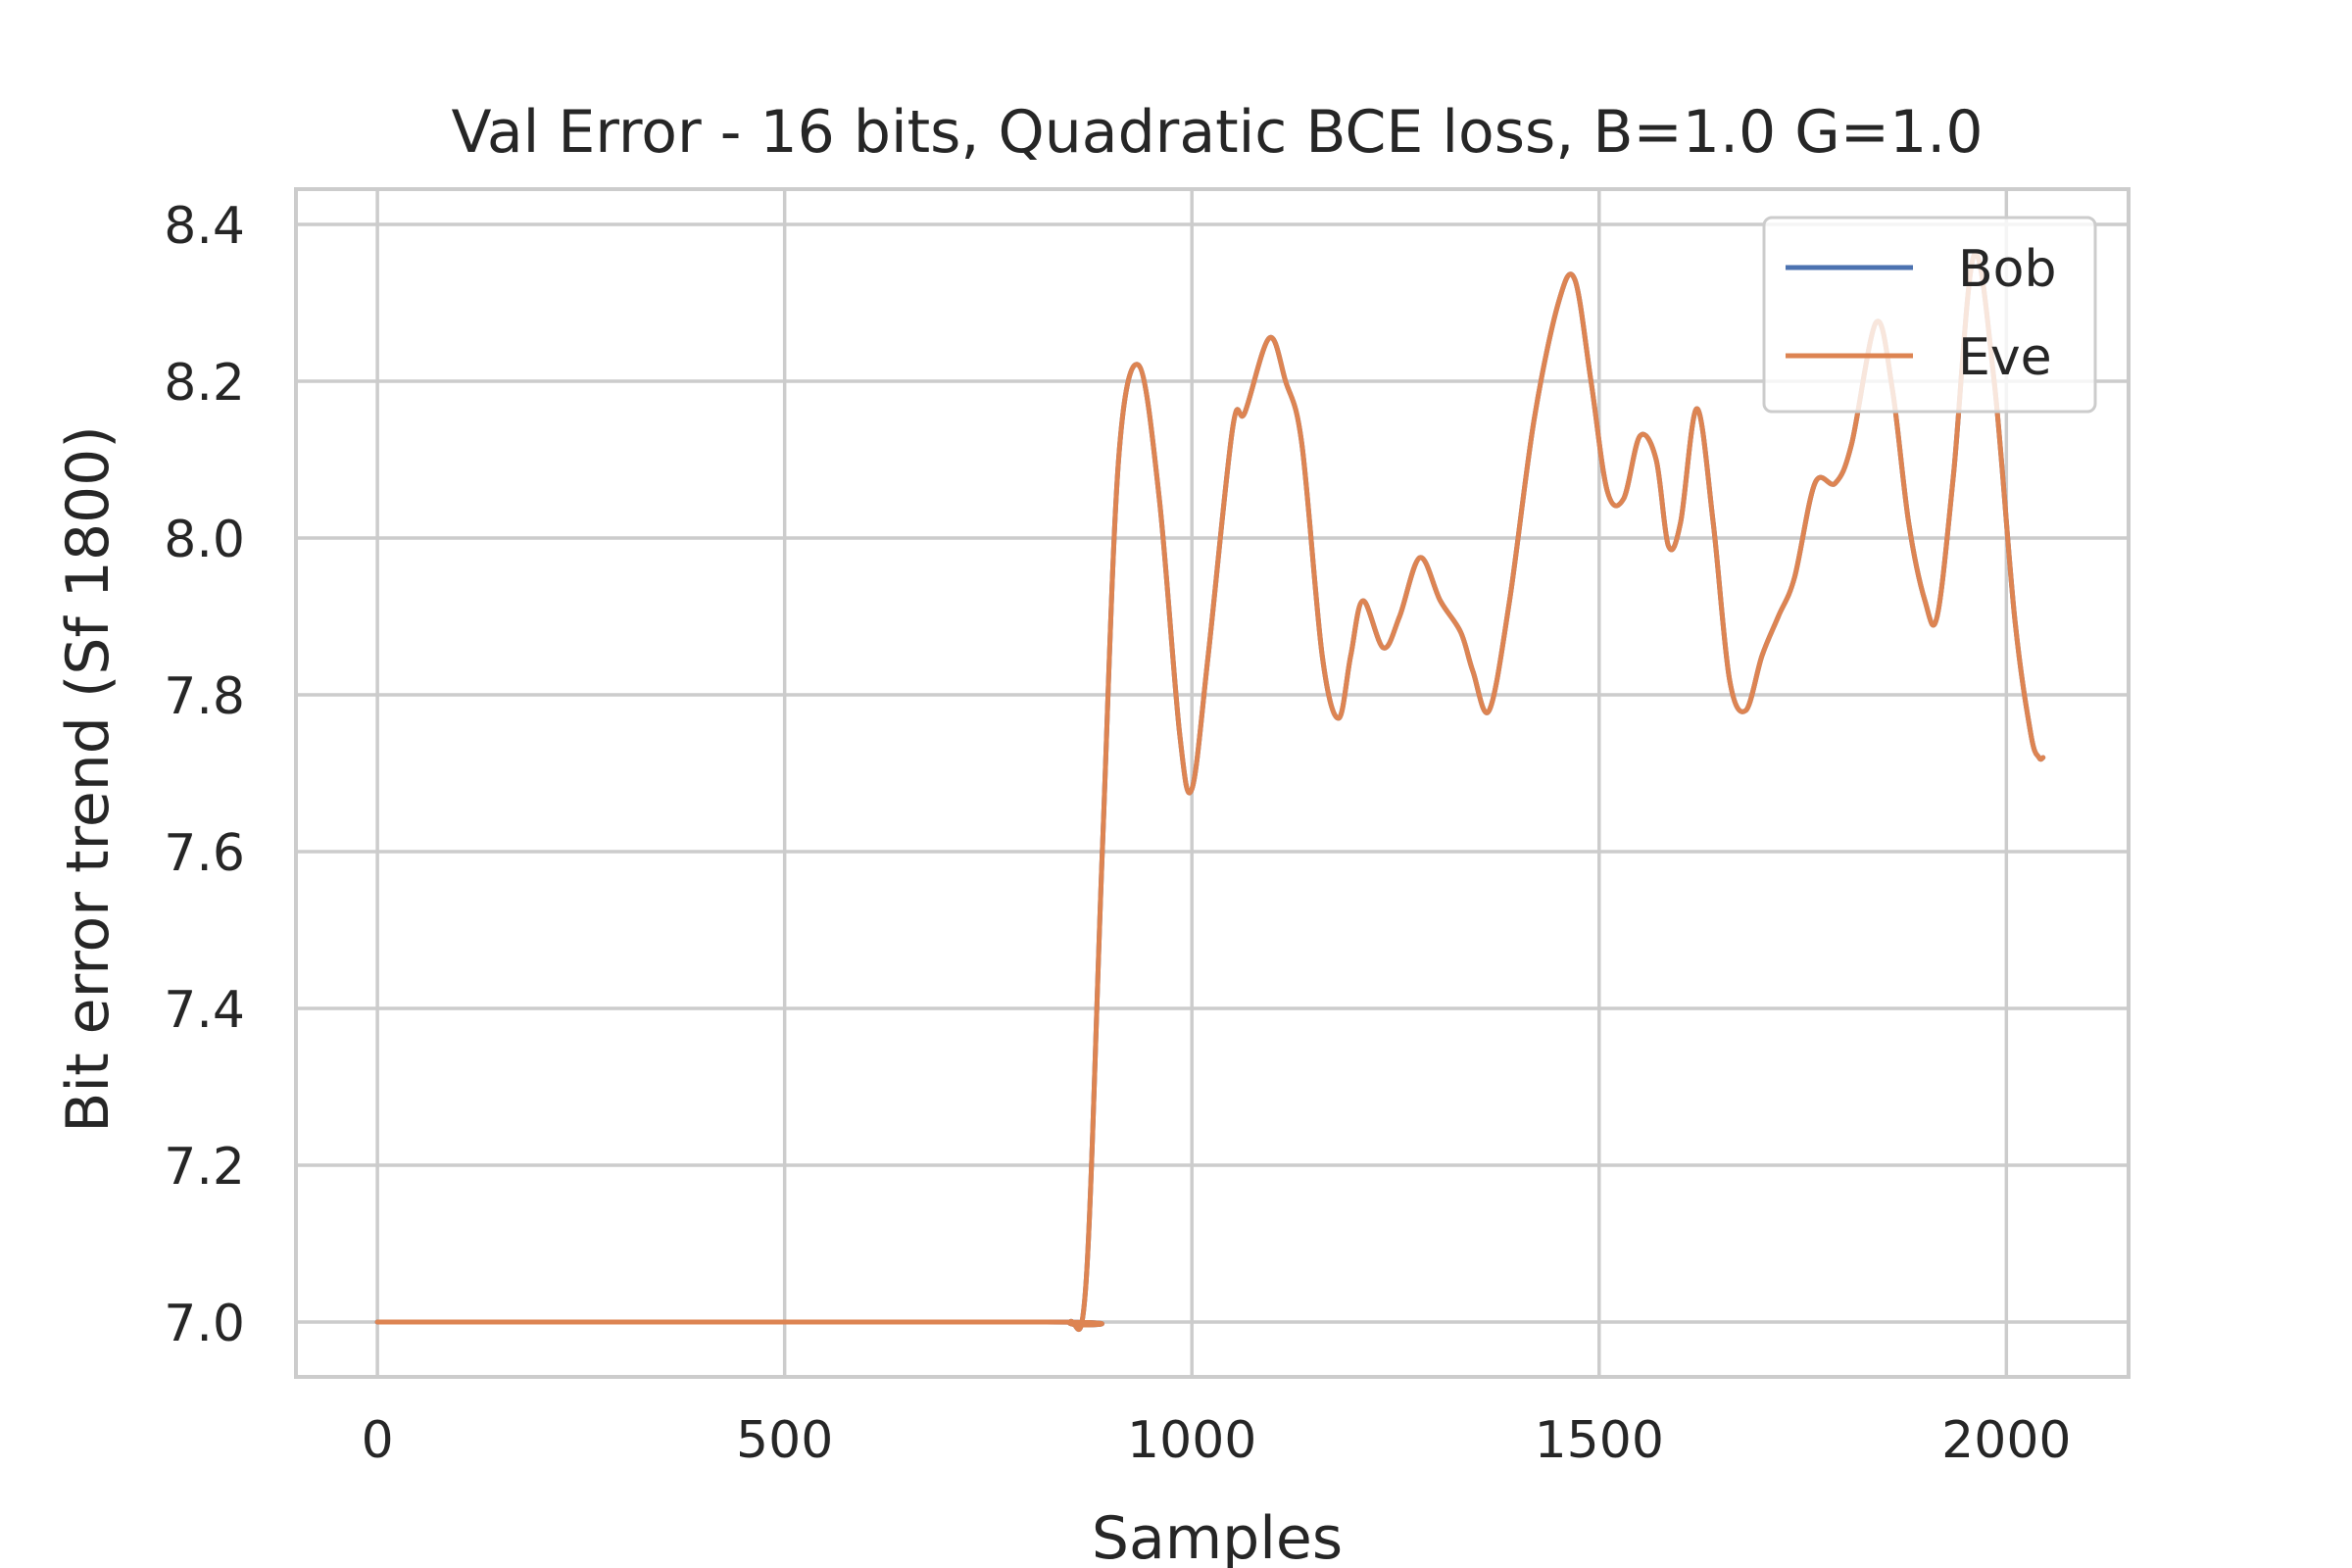 Image resolution: width=2352 pixels, height=1568 pixels. I want to click on legend-label-eve: Eve, so click(2005, 357).